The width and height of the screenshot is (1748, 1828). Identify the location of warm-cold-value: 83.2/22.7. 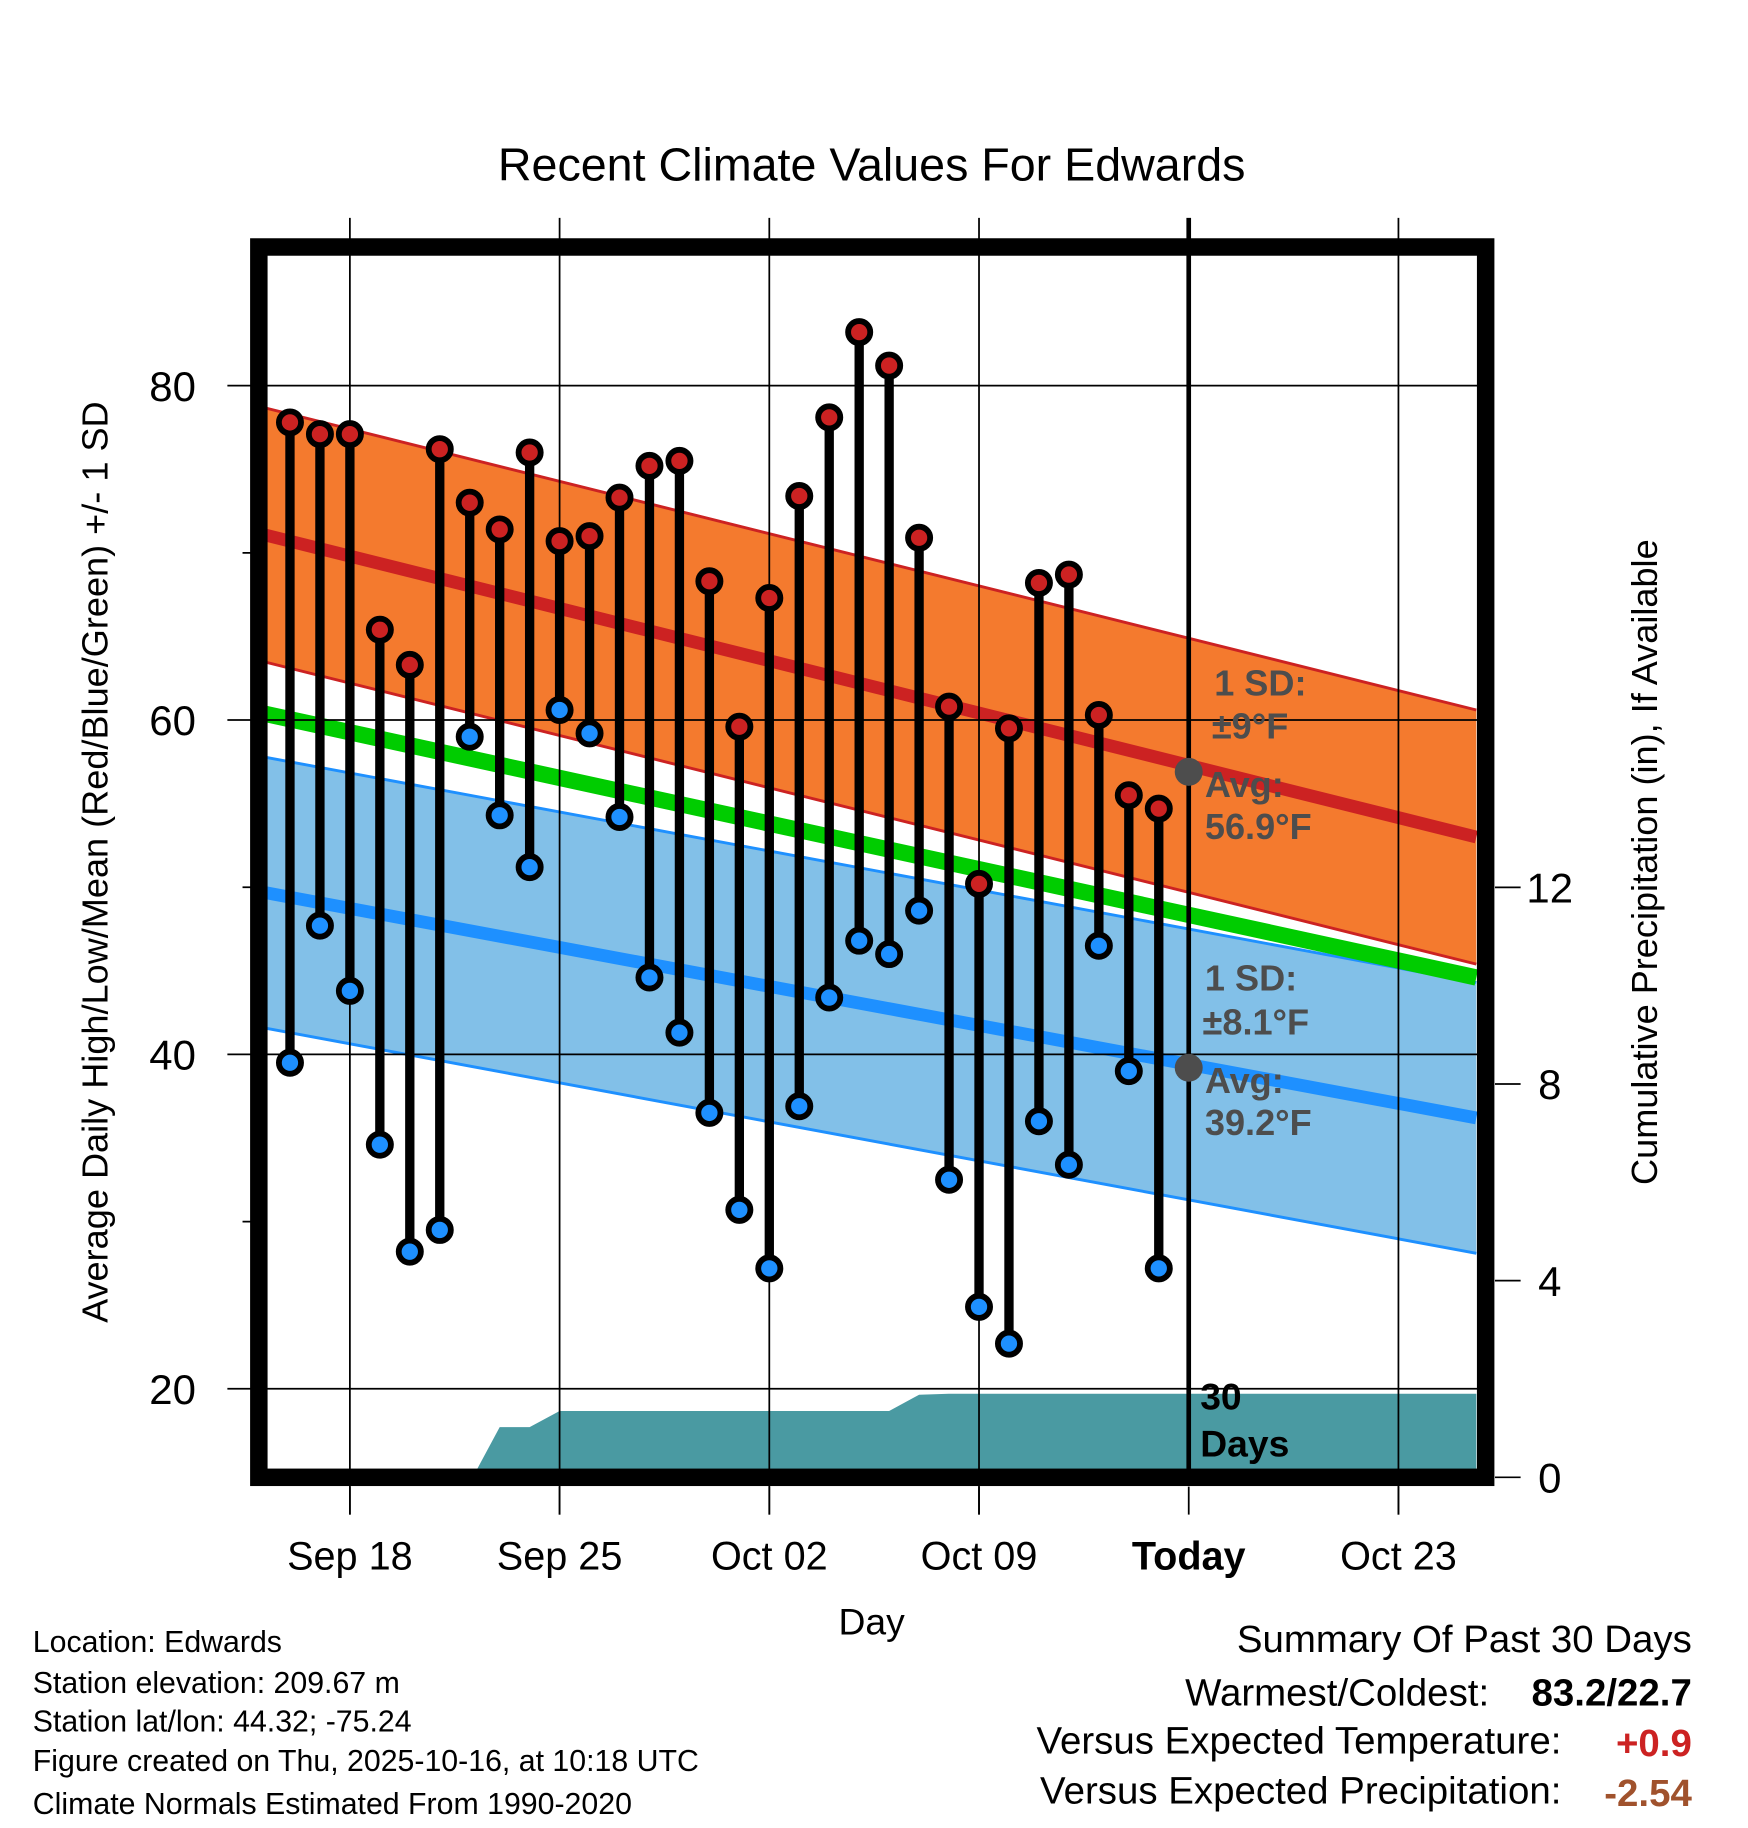
(1612, 1693).